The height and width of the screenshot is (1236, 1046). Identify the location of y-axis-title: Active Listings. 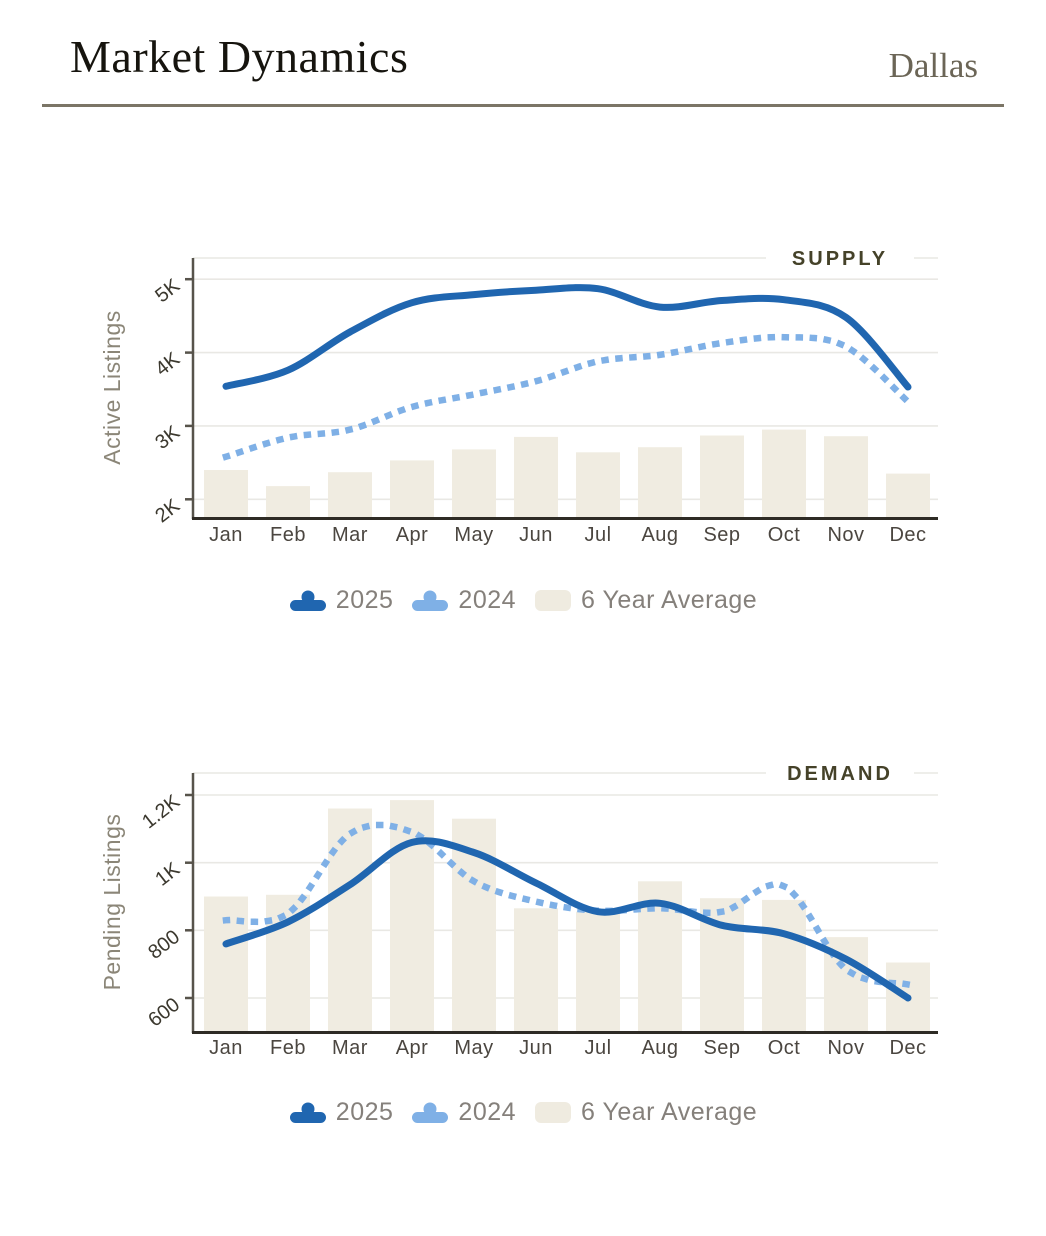
(112, 387).